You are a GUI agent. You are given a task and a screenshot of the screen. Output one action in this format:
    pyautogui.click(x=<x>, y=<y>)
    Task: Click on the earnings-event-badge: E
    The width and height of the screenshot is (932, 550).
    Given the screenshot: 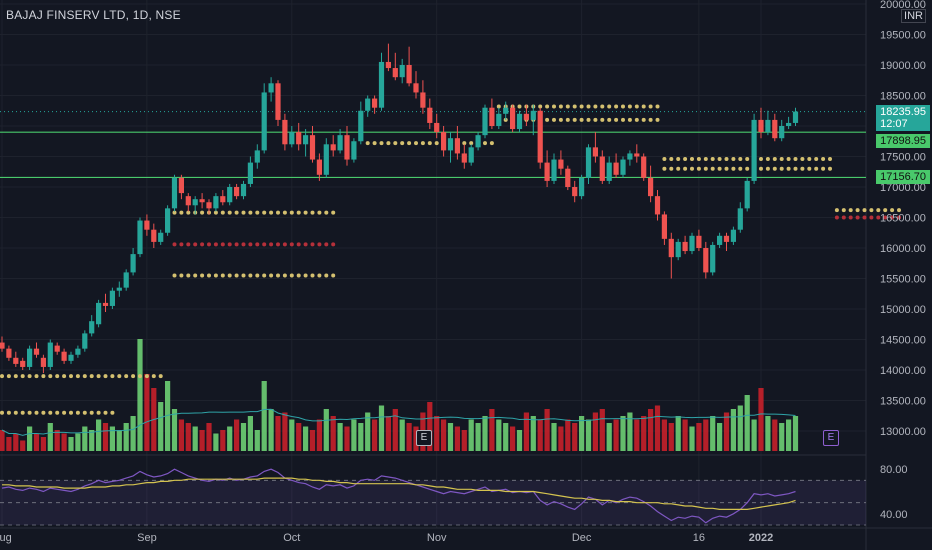 What is the action you would take?
    pyautogui.click(x=424, y=438)
    